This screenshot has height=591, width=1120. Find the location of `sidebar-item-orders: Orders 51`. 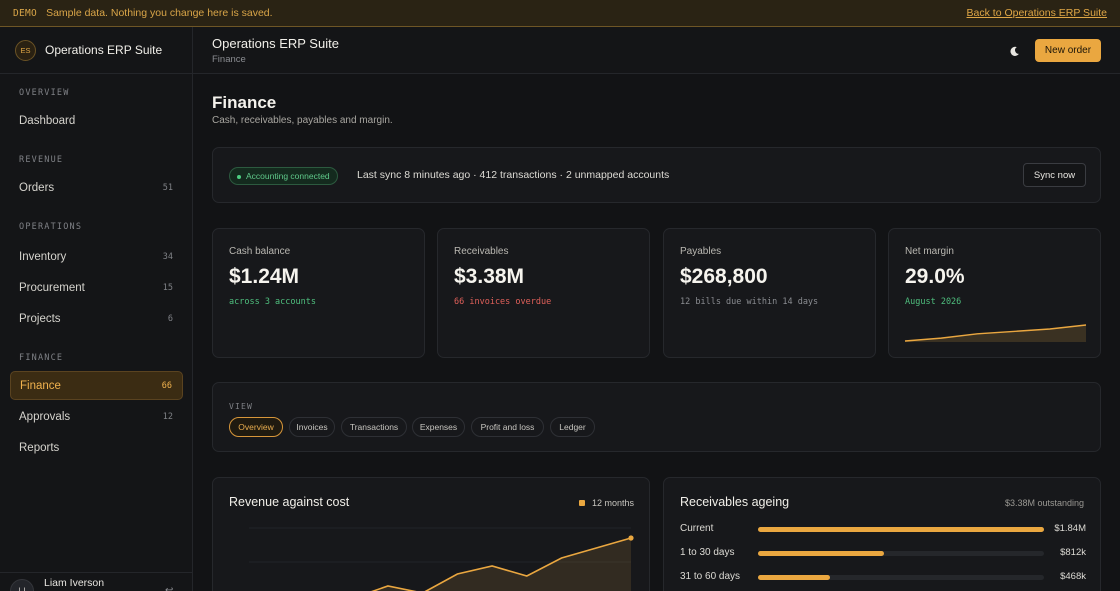

sidebar-item-orders: Orders 51 is located at coordinates (96, 187).